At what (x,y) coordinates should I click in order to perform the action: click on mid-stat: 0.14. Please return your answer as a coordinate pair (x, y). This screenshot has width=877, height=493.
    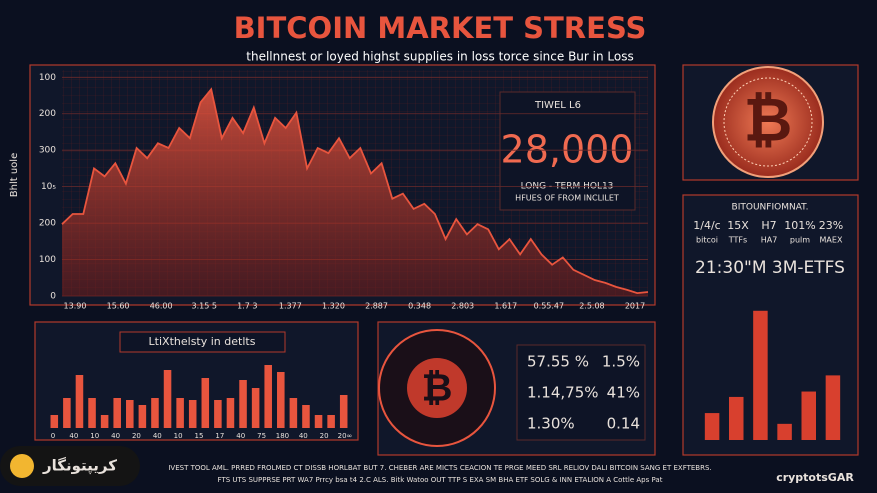
    Looking at the image, I should click on (623, 424).